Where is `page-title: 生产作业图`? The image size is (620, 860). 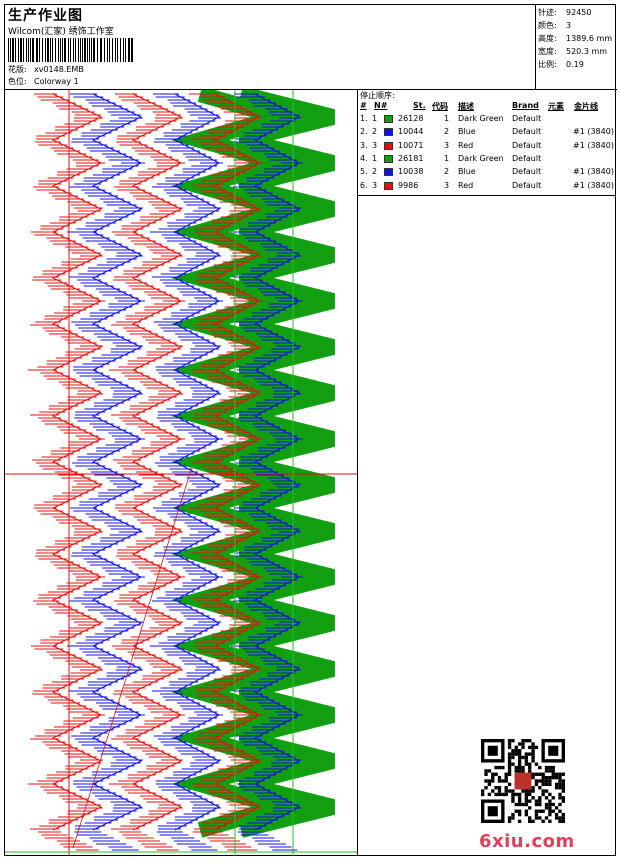
page-title: 生产作业图 is located at coordinates (45, 16).